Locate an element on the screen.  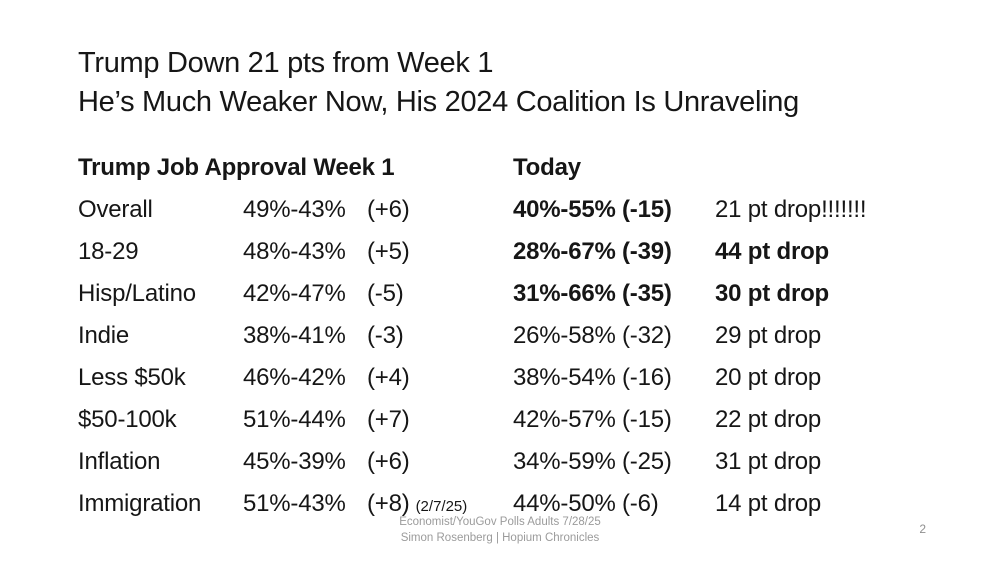
today-approval: 28%-67% is located at coordinates (564, 251).